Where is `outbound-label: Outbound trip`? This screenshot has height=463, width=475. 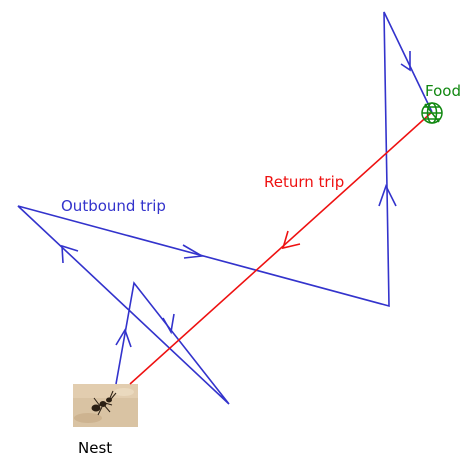 outbound-label: Outbound trip is located at coordinates (113, 206).